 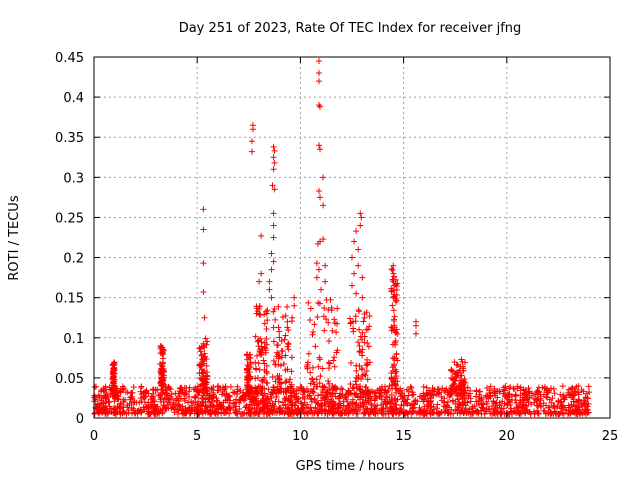 I want to click on y-tick-label: 0.35, so click(x=69, y=138).